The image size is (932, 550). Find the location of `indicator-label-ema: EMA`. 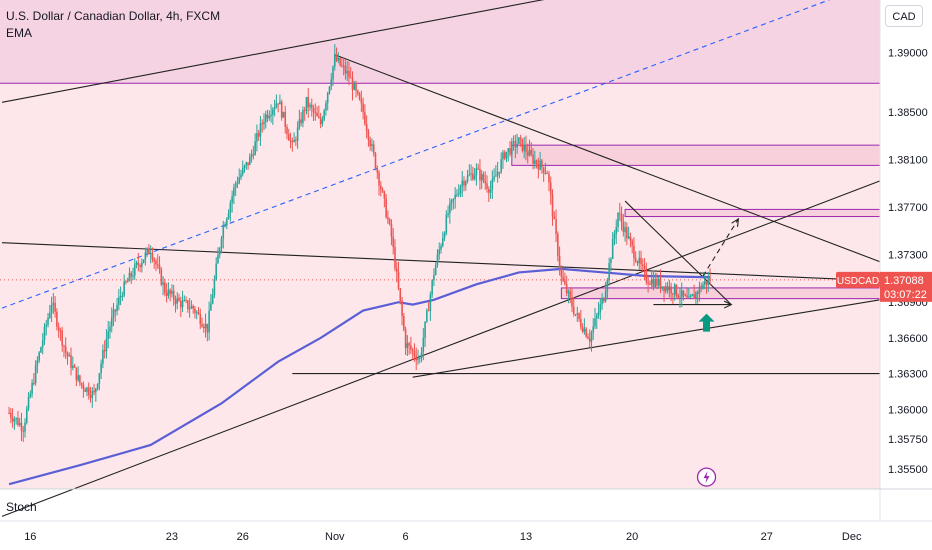

indicator-label-ema: EMA is located at coordinates (19, 33).